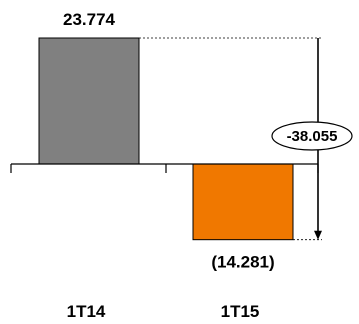  What do you see at coordinates (242, 262) in the screenshot?
I see `value-label-1t15: (14.281)` at bounding box center [242, 262].